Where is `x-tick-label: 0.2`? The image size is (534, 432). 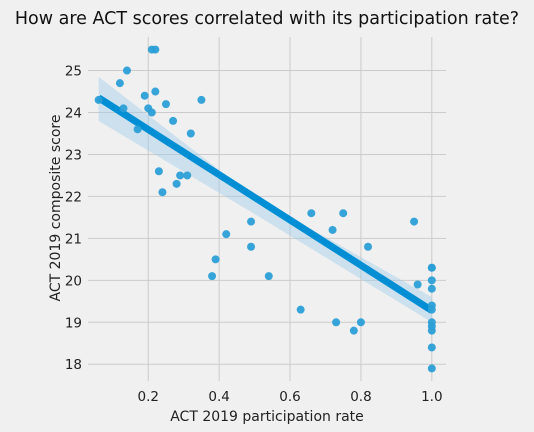
x-tick-label: 0.2 is located at coordinates (148, 397).